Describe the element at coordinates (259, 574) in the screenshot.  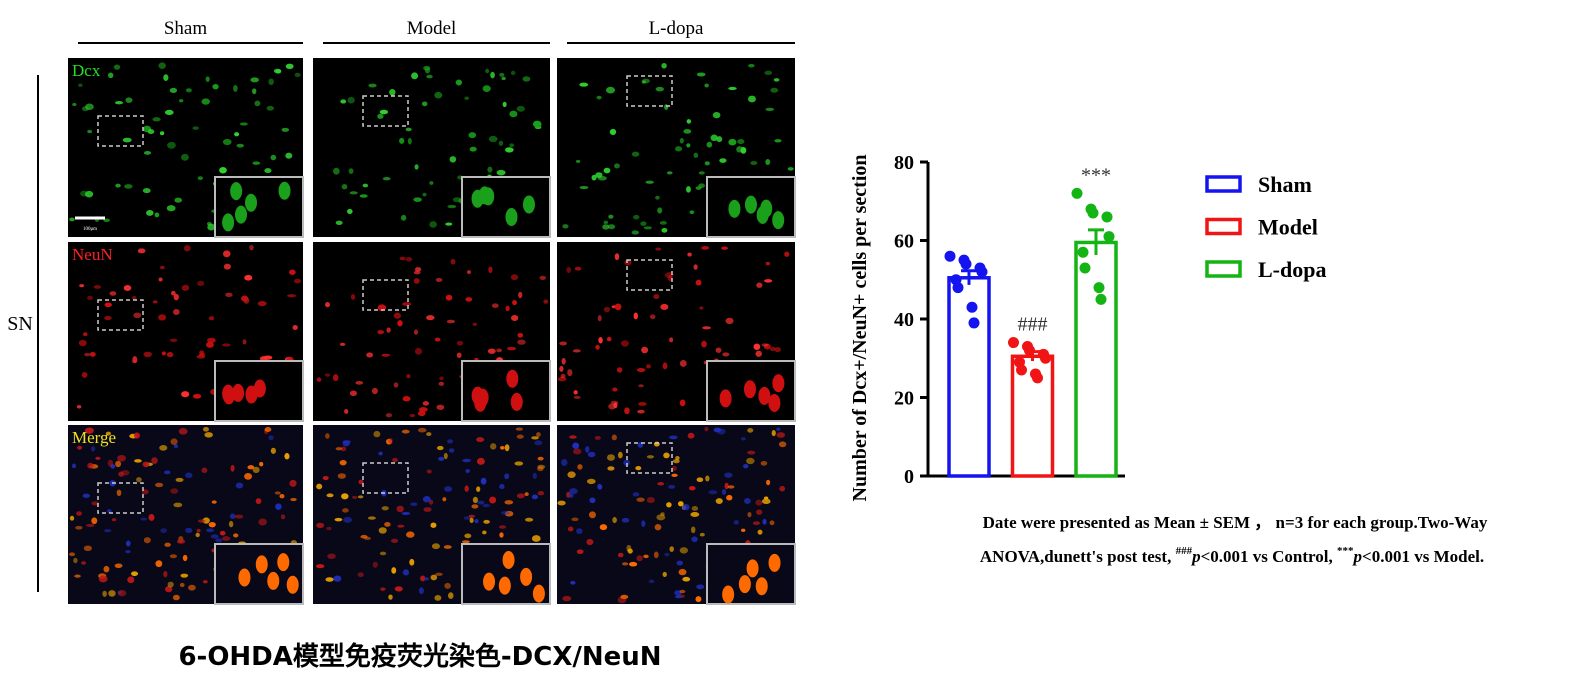
I see `inset` at that location.